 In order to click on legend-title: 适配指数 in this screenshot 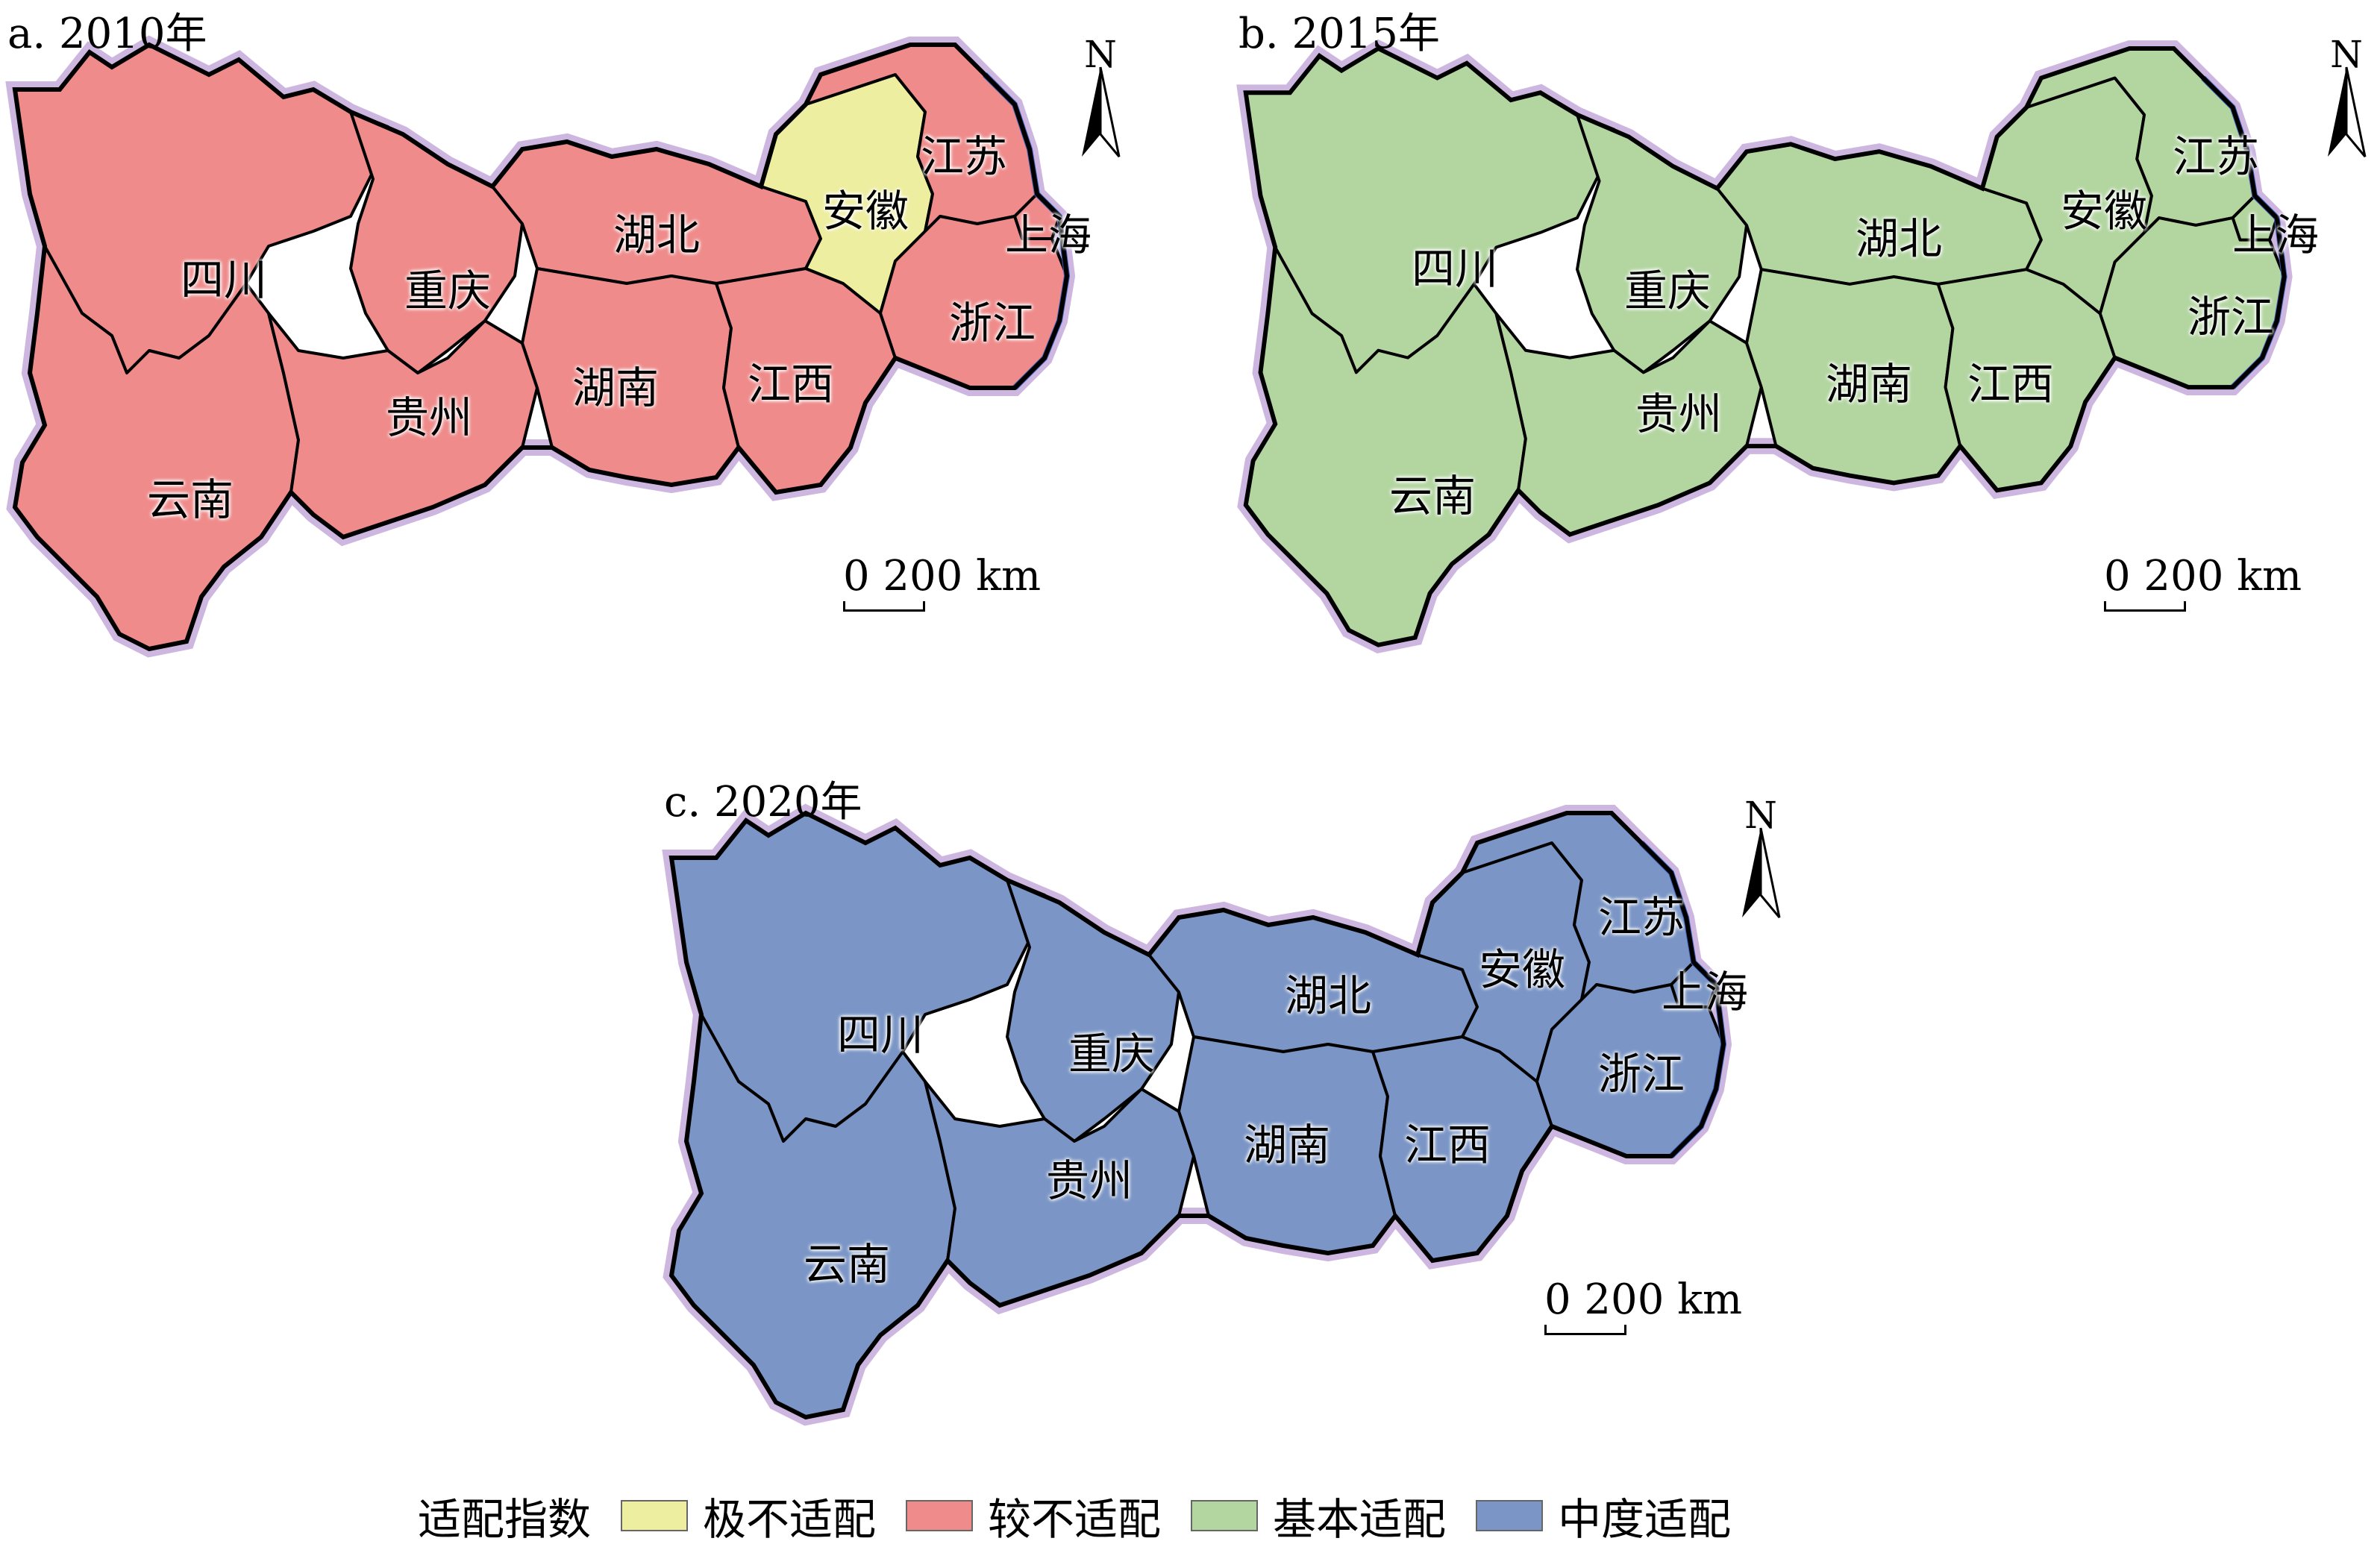, I will do `click(505, 1519)`.